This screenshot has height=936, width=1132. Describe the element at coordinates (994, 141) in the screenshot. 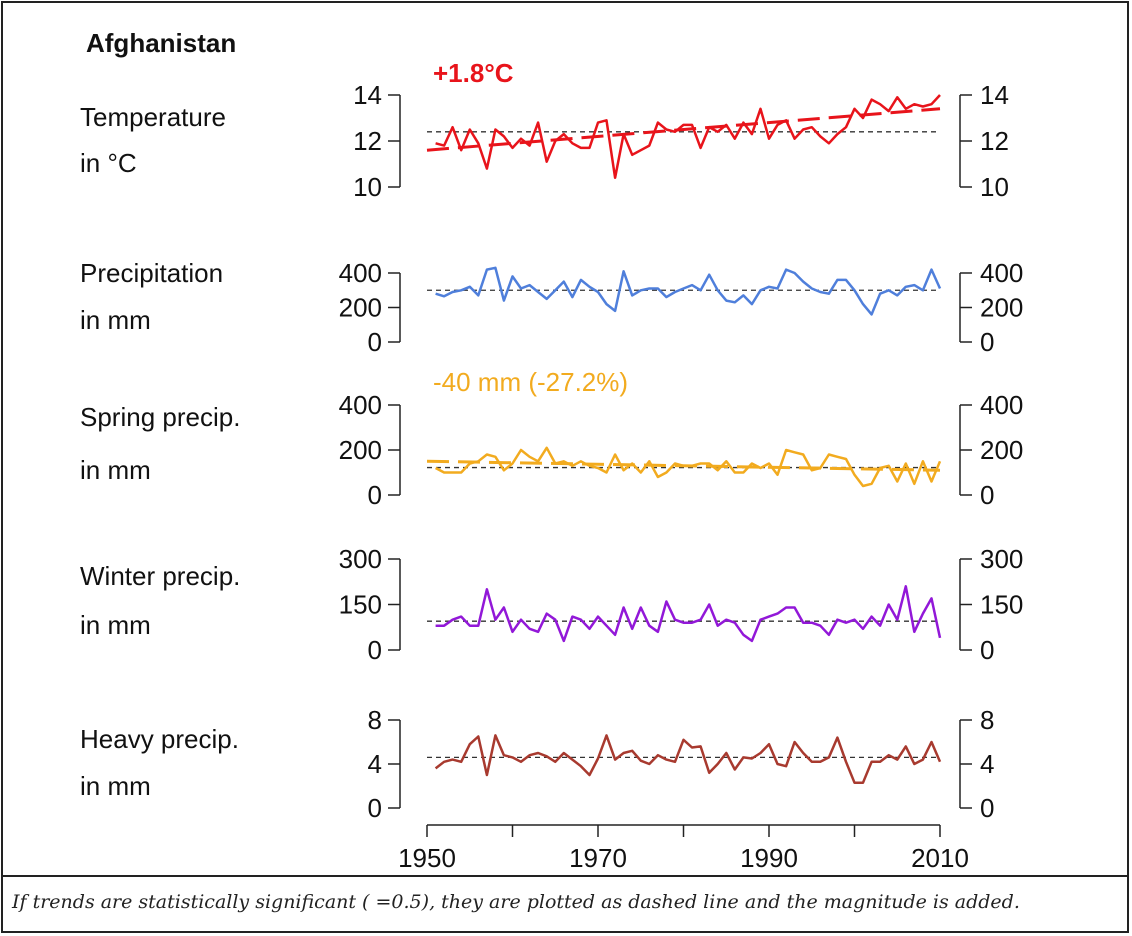

I see `right-tick-label: 12` at that location.